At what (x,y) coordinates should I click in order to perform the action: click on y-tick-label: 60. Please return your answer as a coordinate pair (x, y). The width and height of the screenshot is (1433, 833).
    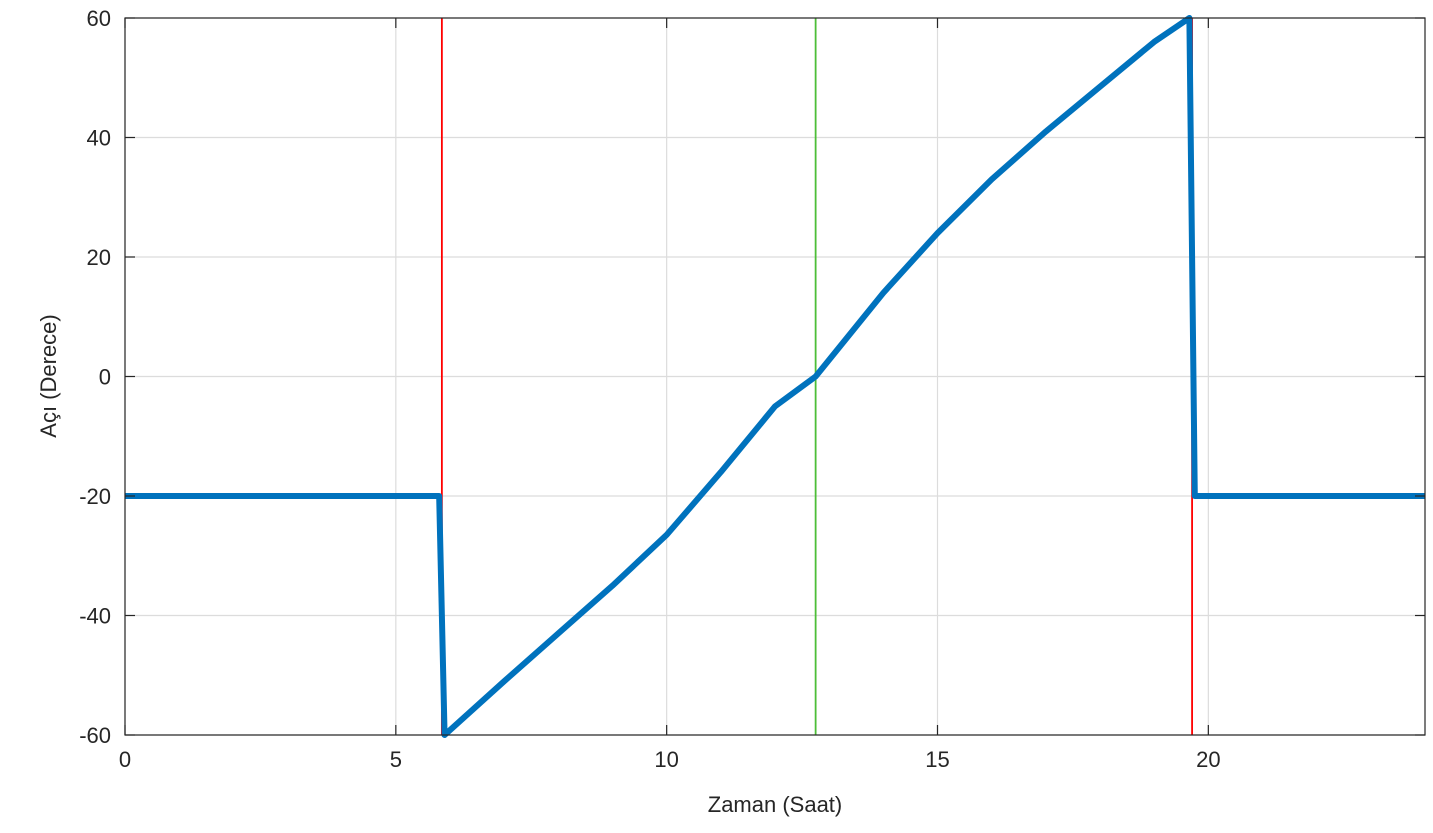
    Looking at the image, I should click on (99, 18).